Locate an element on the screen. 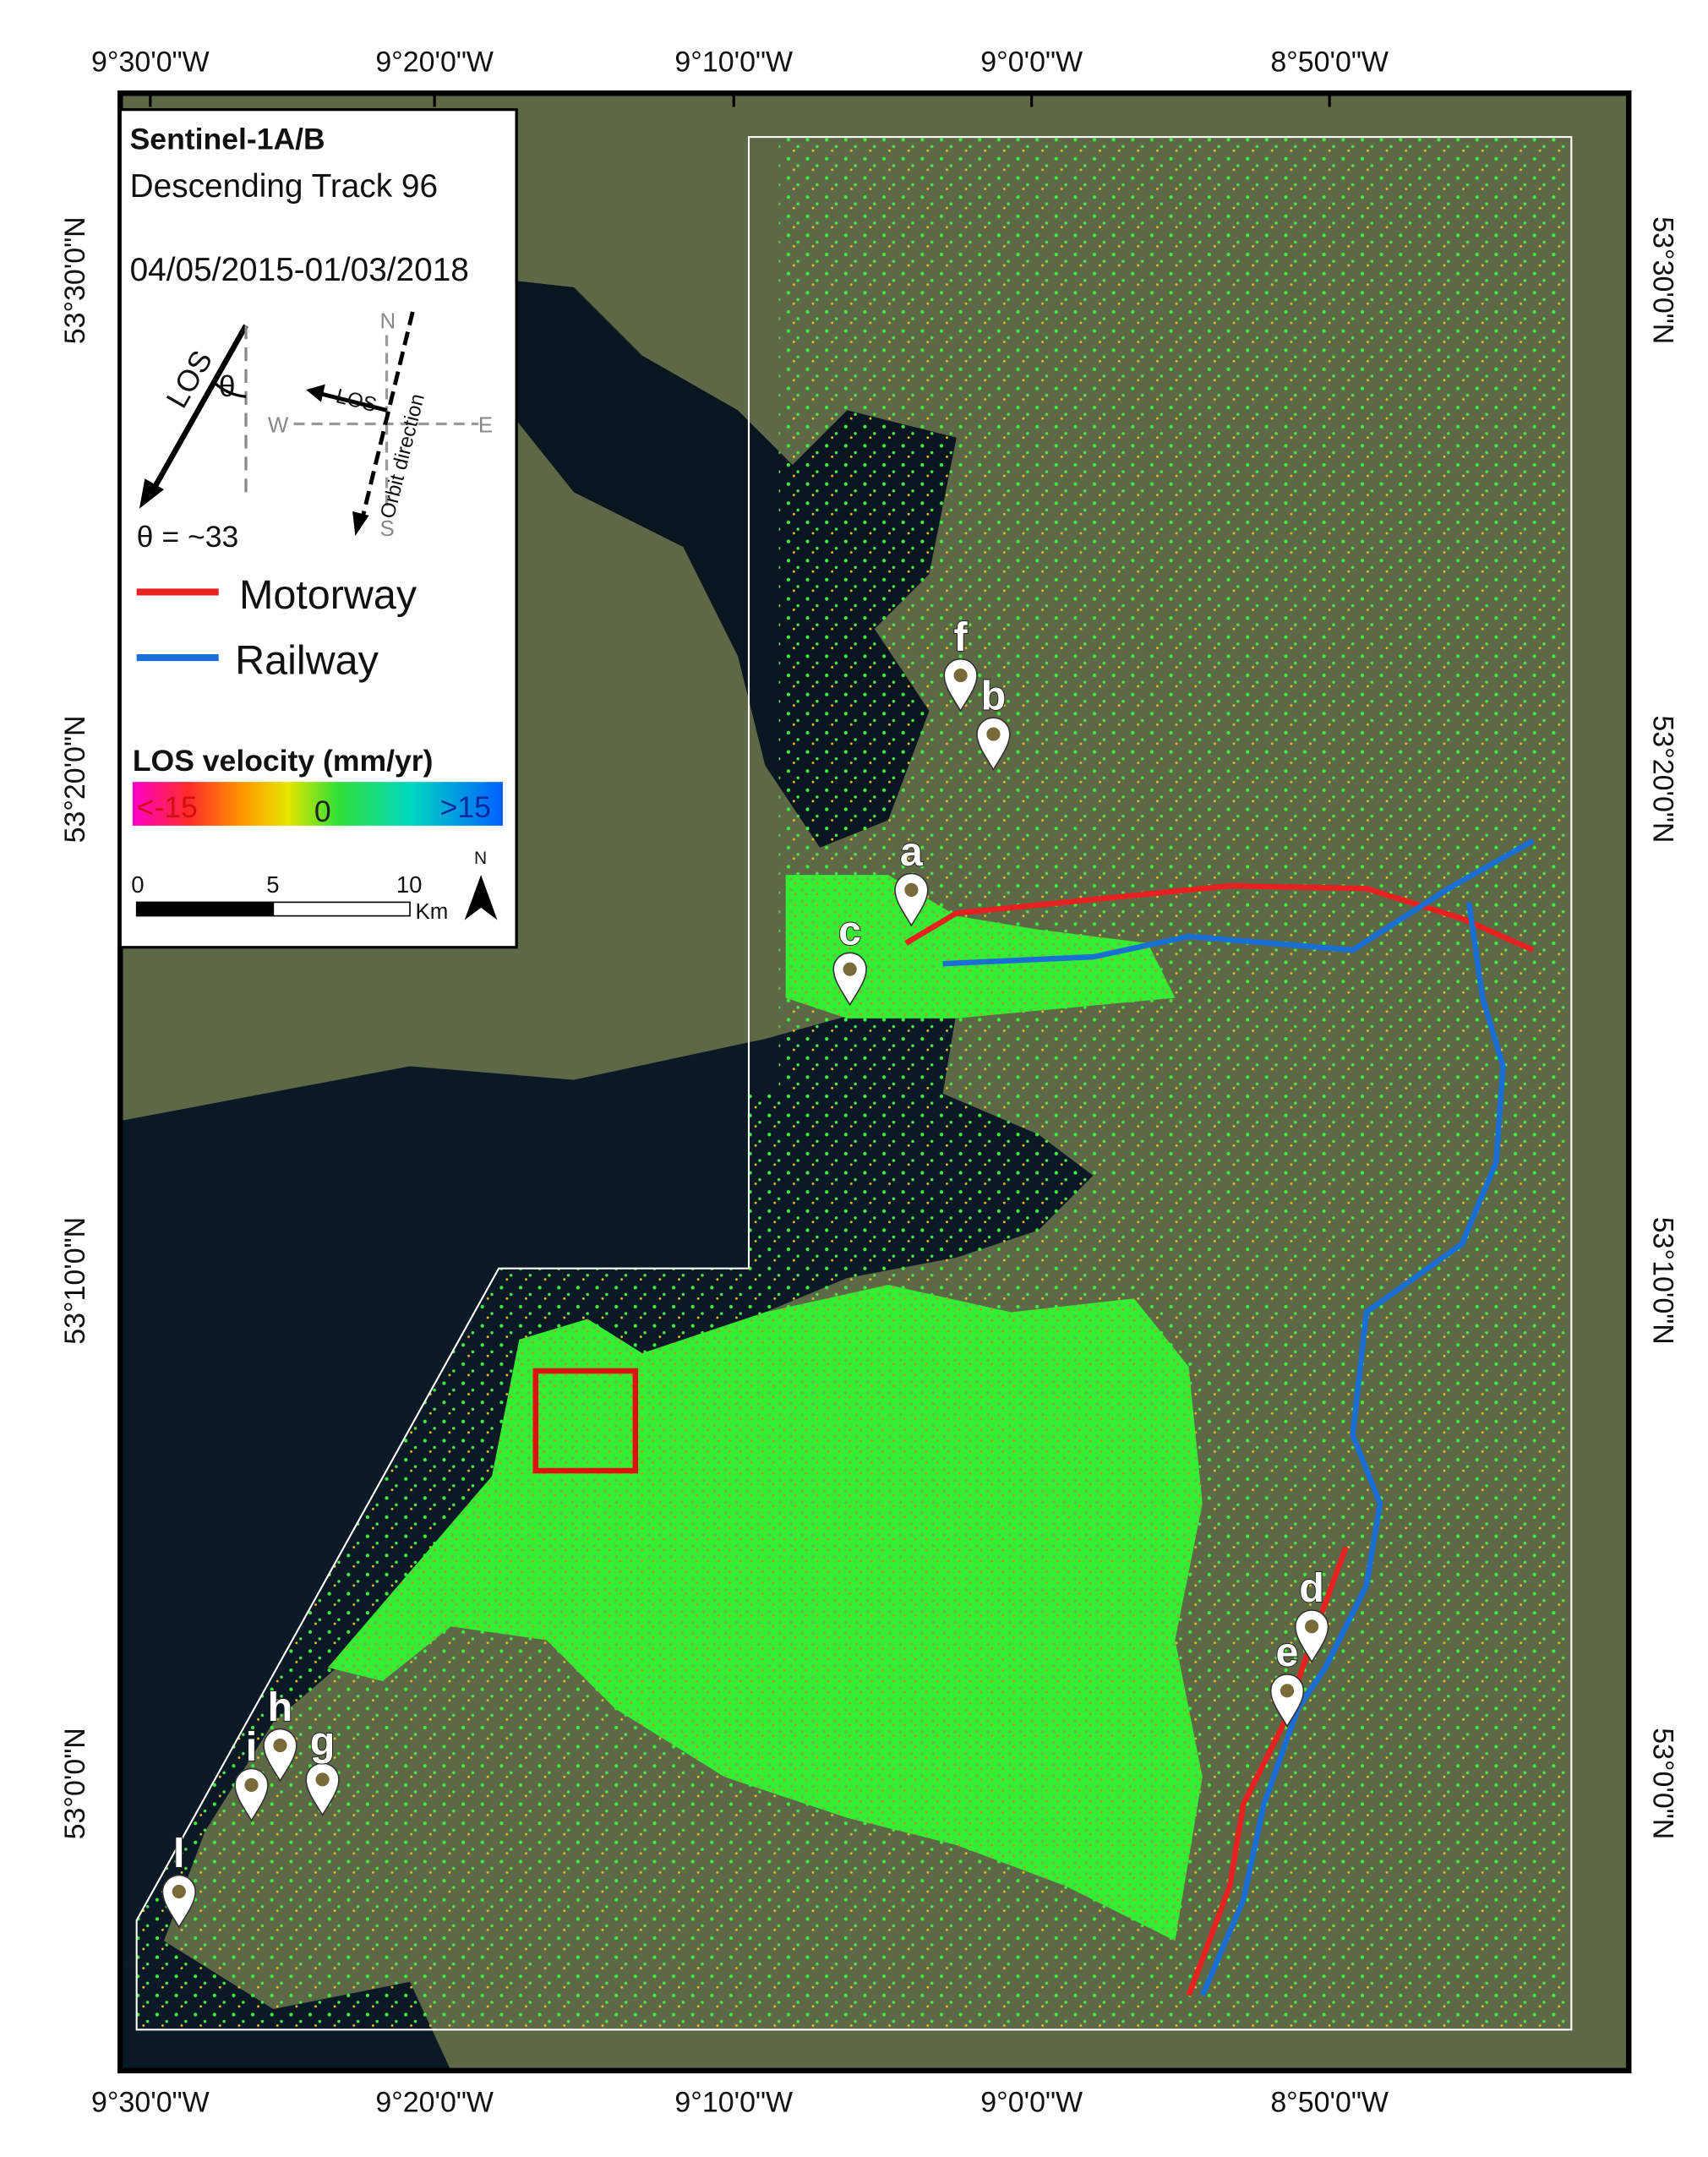 The image size is (1708, 2157). site-label: b is located at coordinates (994, 695).